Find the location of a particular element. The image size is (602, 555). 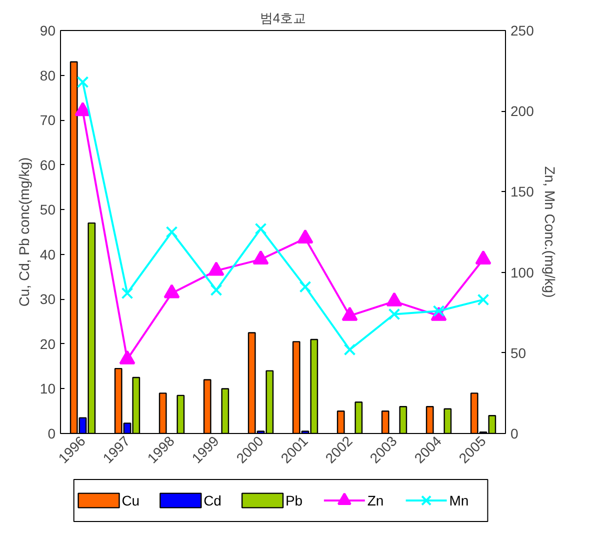

chart-title: 범4호교 is located at coordinates (283, 18).